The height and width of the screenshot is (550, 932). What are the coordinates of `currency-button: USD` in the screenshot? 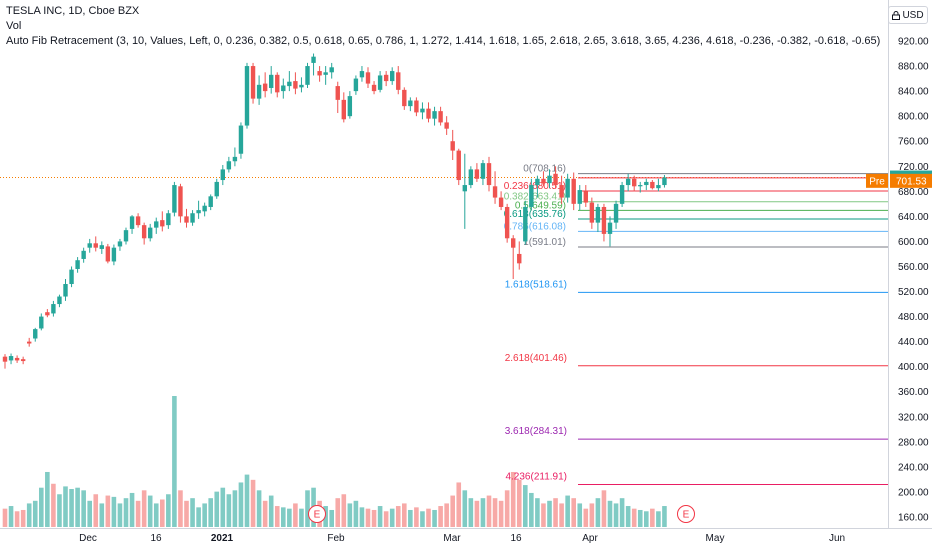 It's located at (908, 15).